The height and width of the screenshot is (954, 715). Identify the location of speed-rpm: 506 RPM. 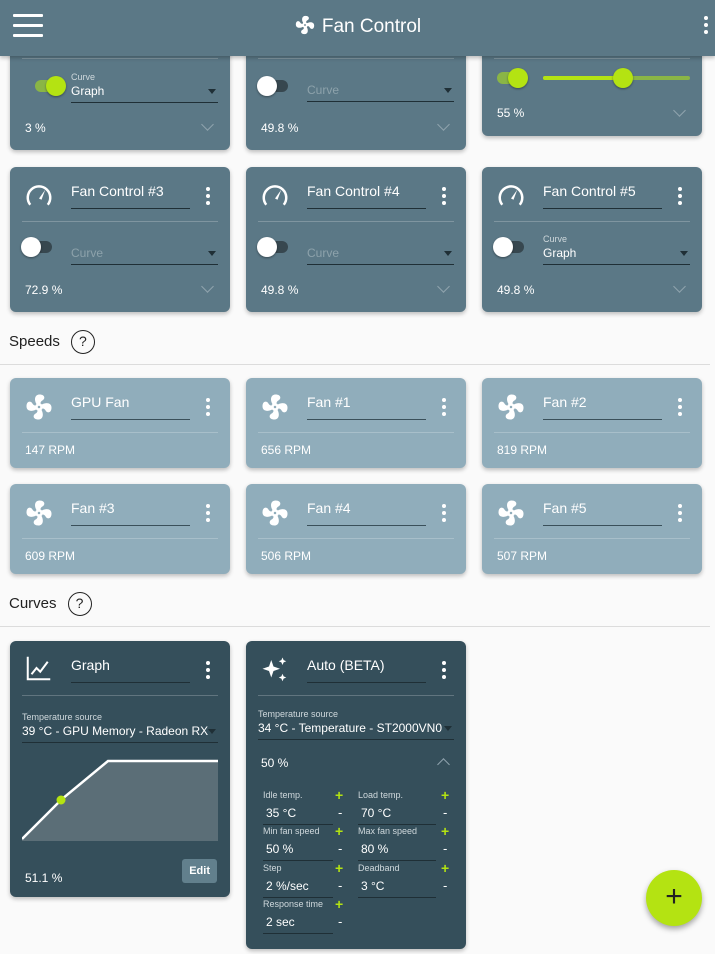
(286, 556).